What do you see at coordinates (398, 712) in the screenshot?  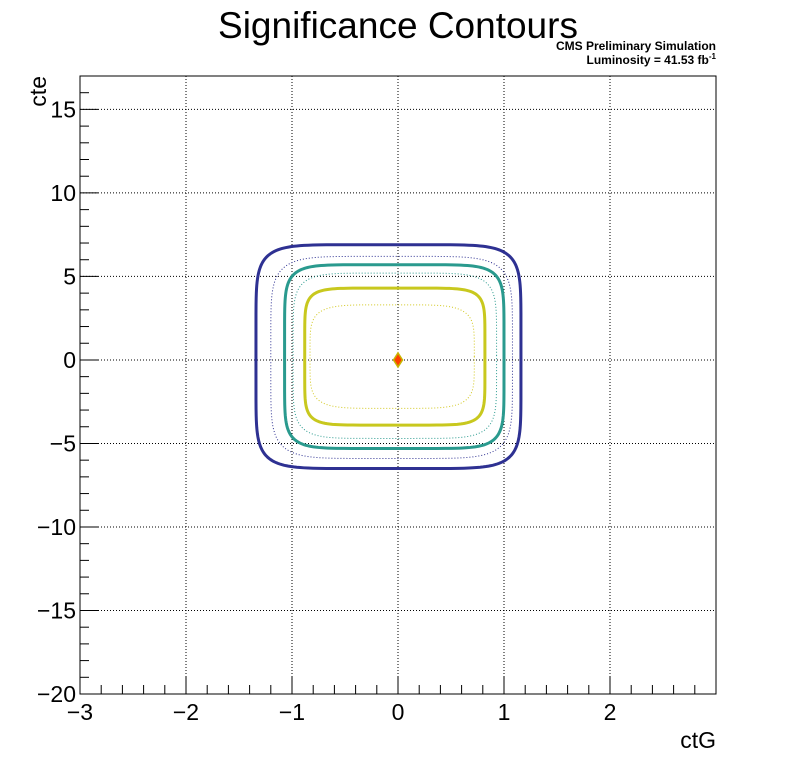 I see `x-tick-label: 0` at bounding box center [398, 712].